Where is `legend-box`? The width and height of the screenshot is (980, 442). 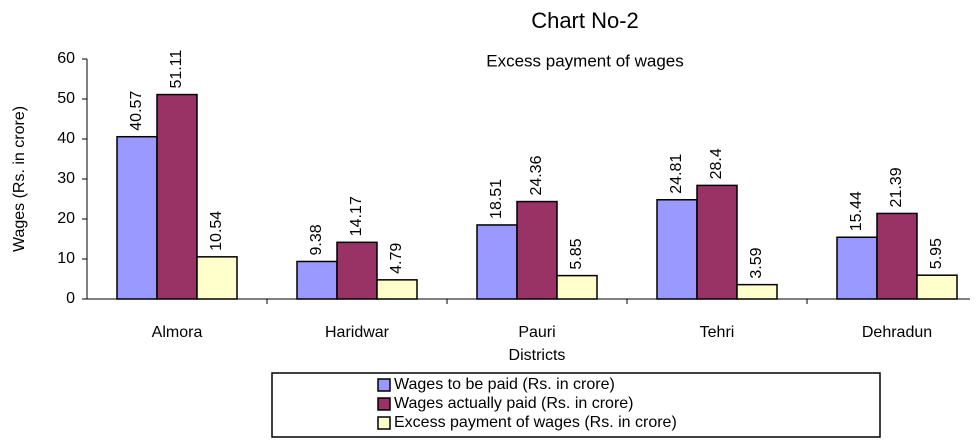 legend-box is located at coordinates (576, 405).